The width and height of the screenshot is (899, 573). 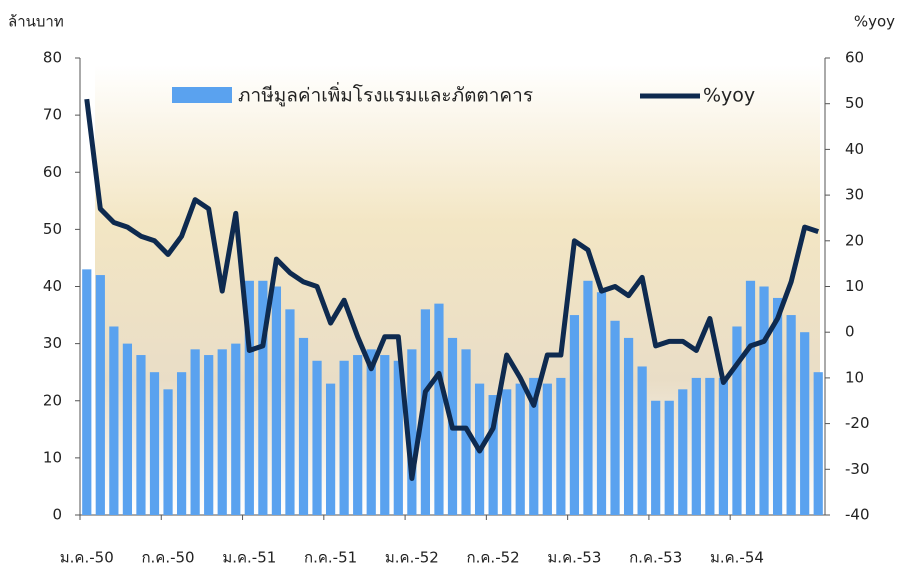 I want to click on y-tick-label: 80, so click(x=52, y=58).